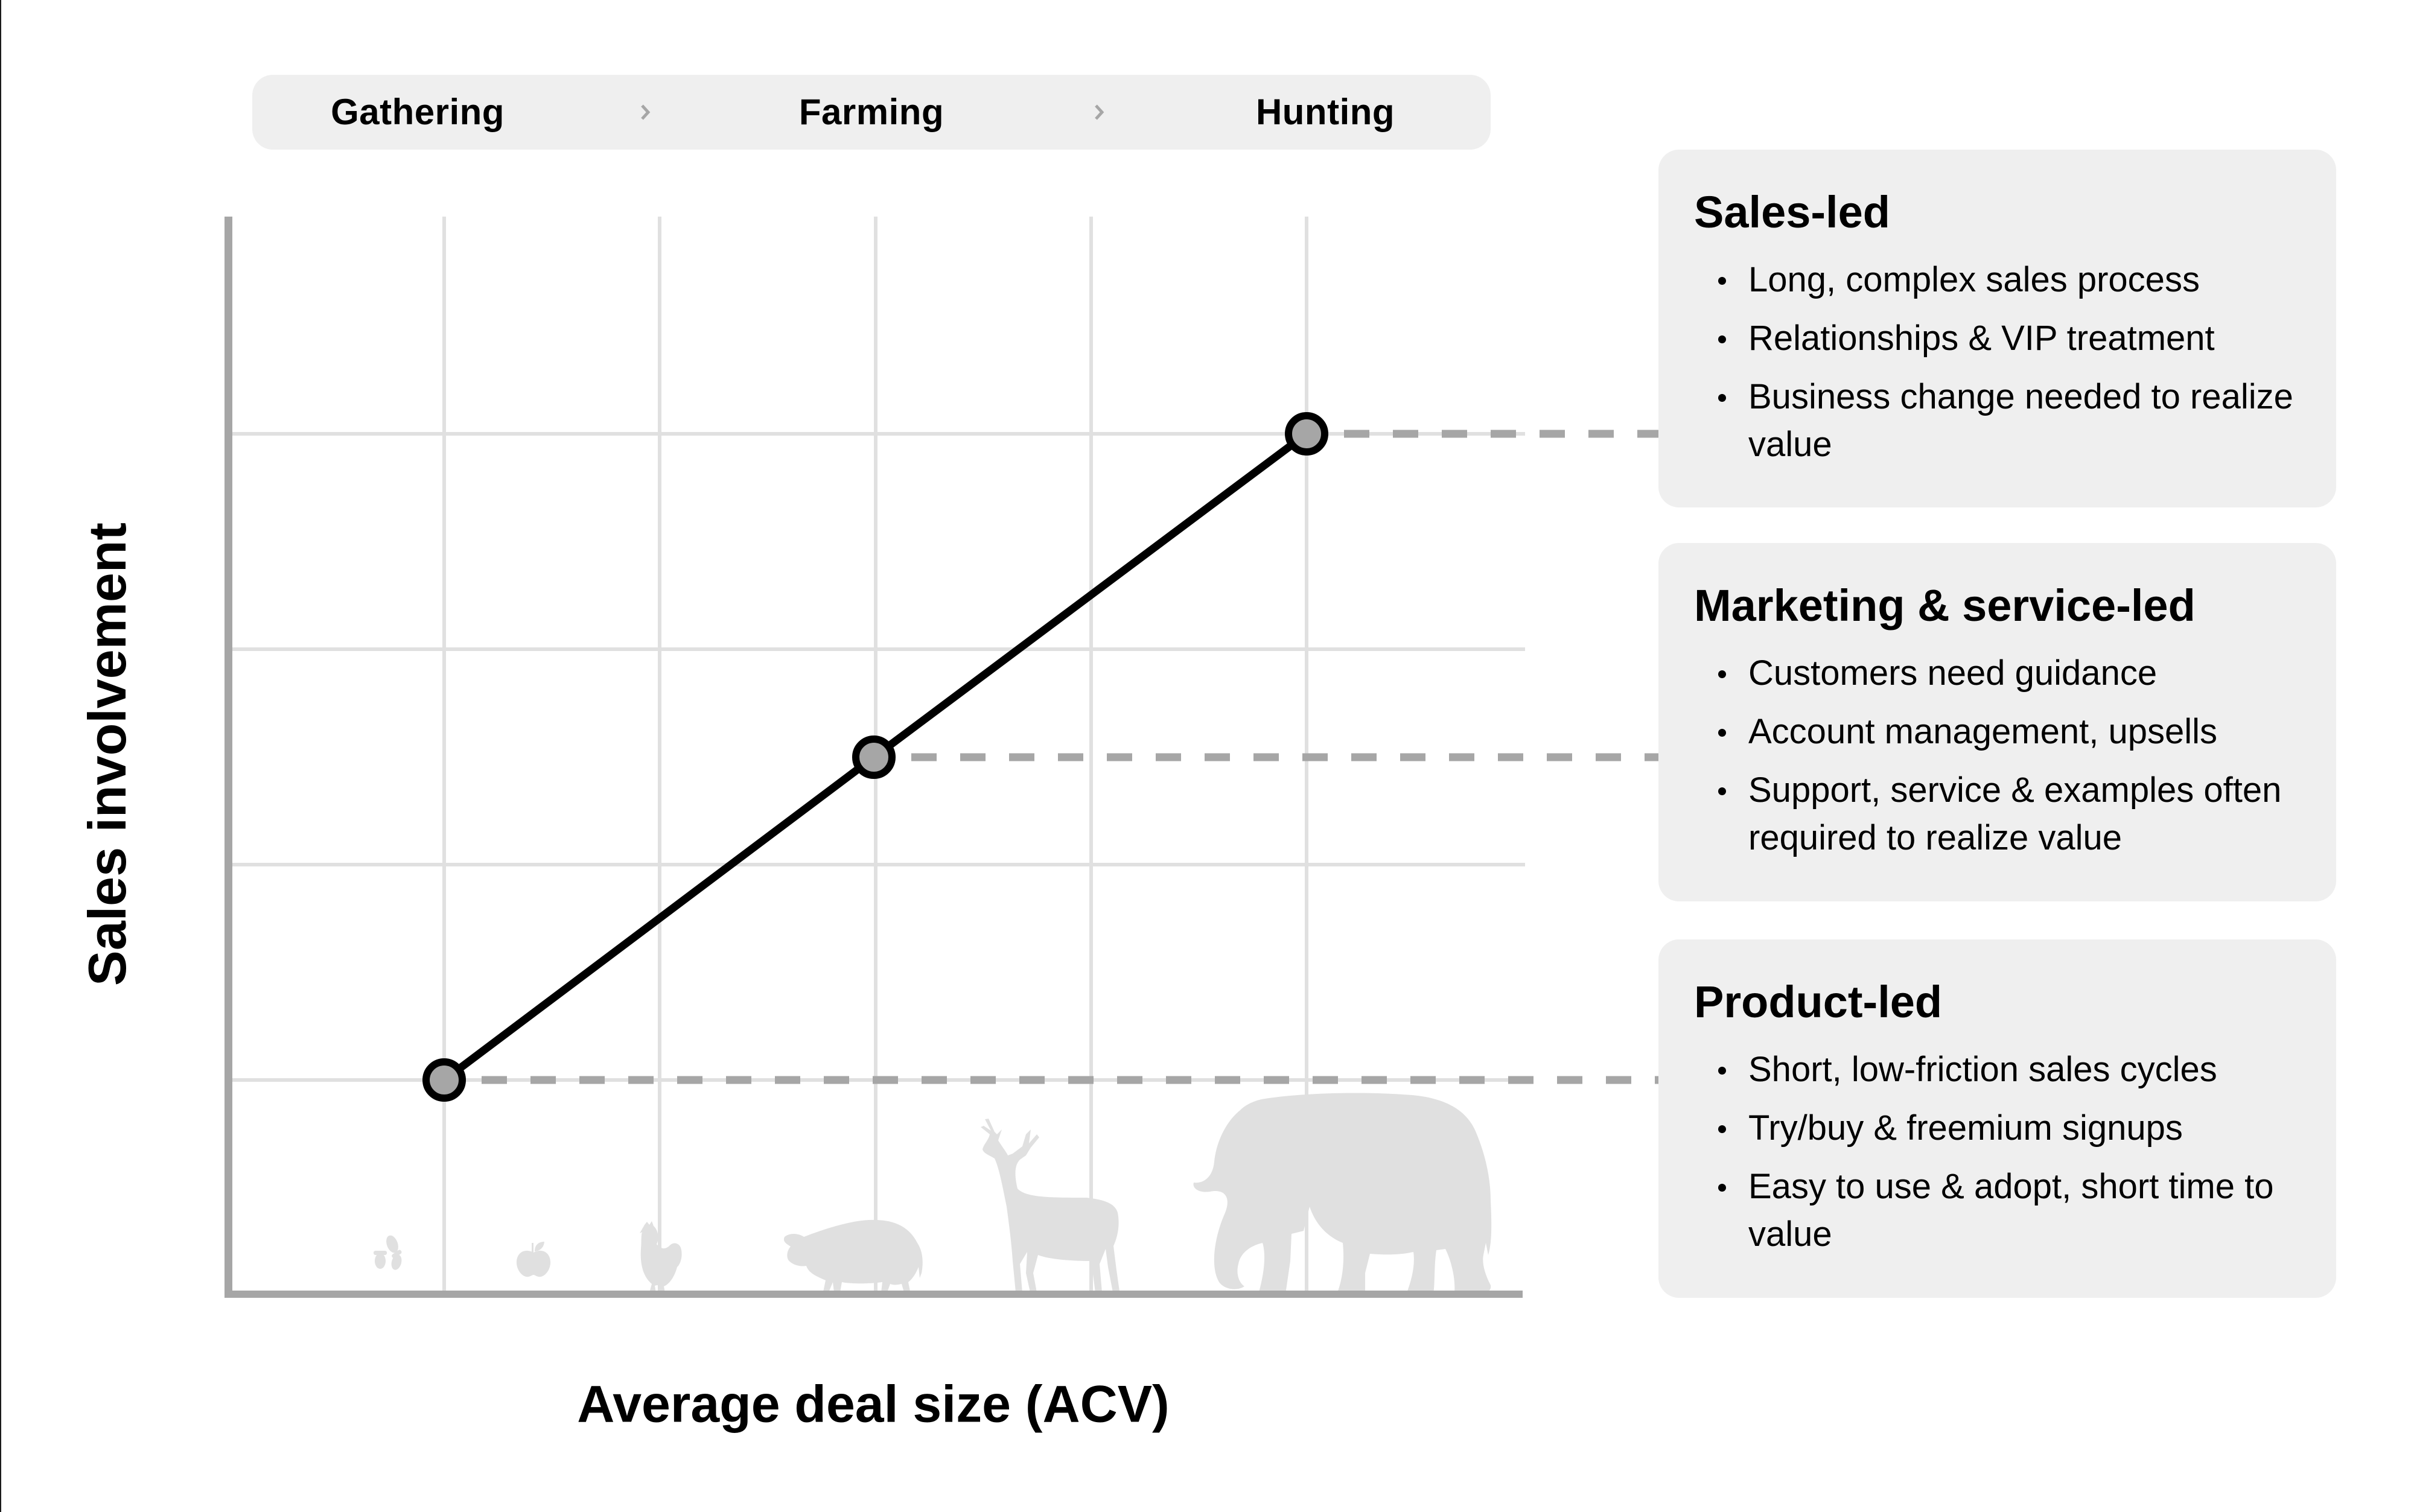 Image resolution: width=2411 pixels, height=1512 pixels. I want to click on marker-product-led, so click(444, 1080).